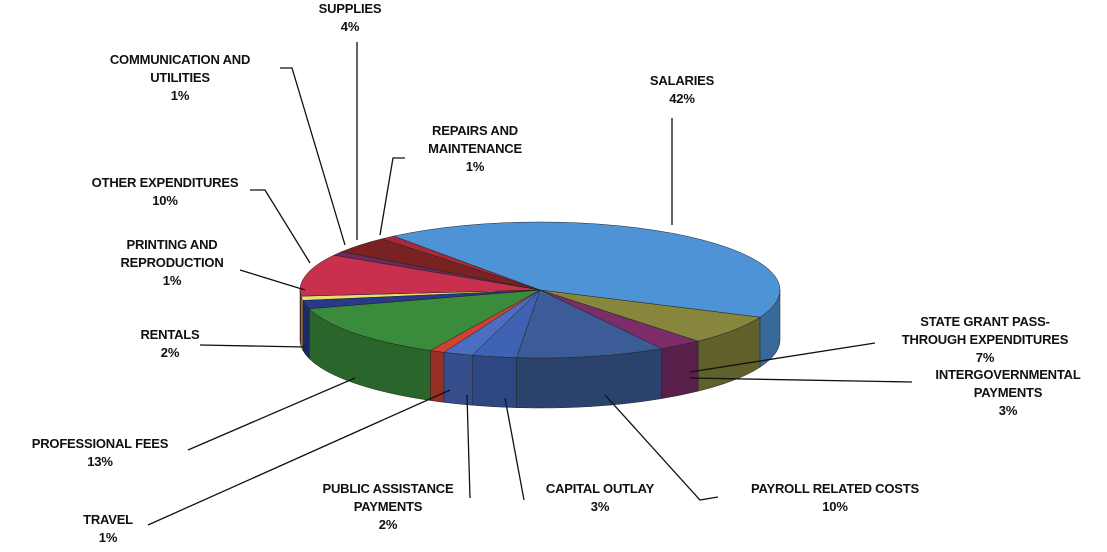 The width and height of the screenshot is (1107, 552). What do you see at coordinates (171, 253) in the screenshot?
I see `slice-label: PRINTING AND REPRODUCTION` at bounding box center [171, 253].